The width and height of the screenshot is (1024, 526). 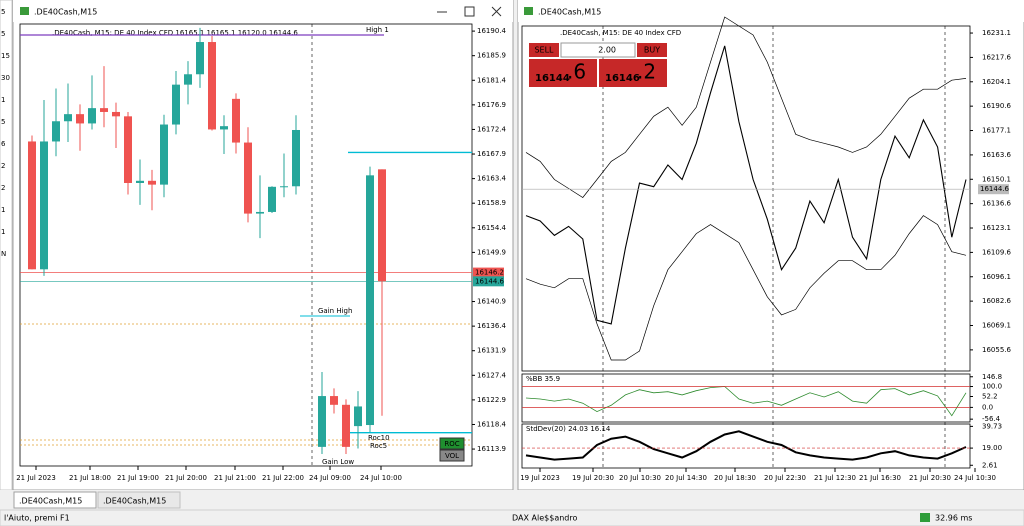 What do you see at coordinates (987, 407) in the screenshot?
I see `y-tick-label: 0.0` at bounding box center [987, 407].